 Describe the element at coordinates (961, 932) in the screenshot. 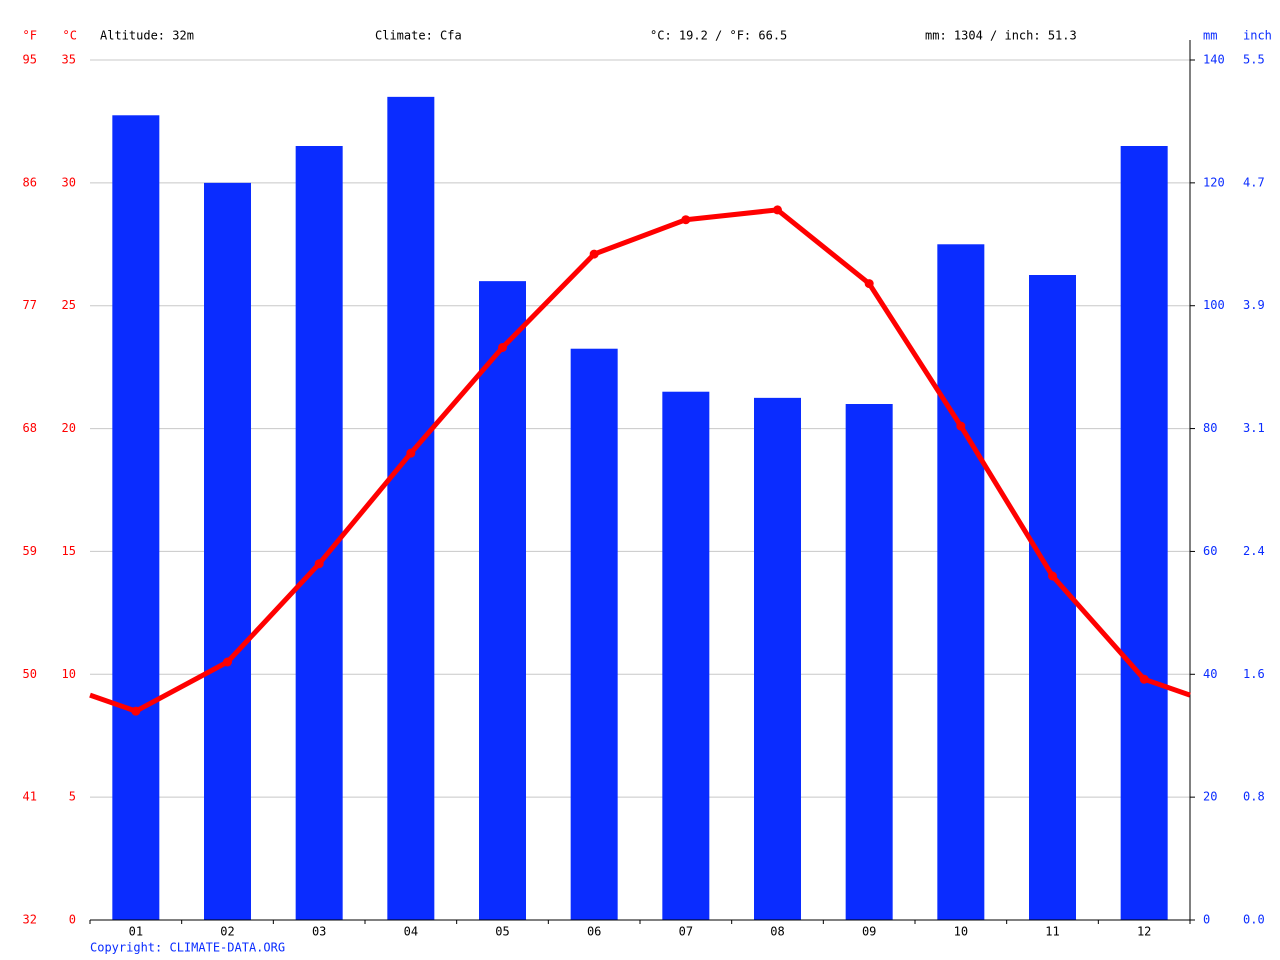

I see `x-tick-label: 10` at that location.